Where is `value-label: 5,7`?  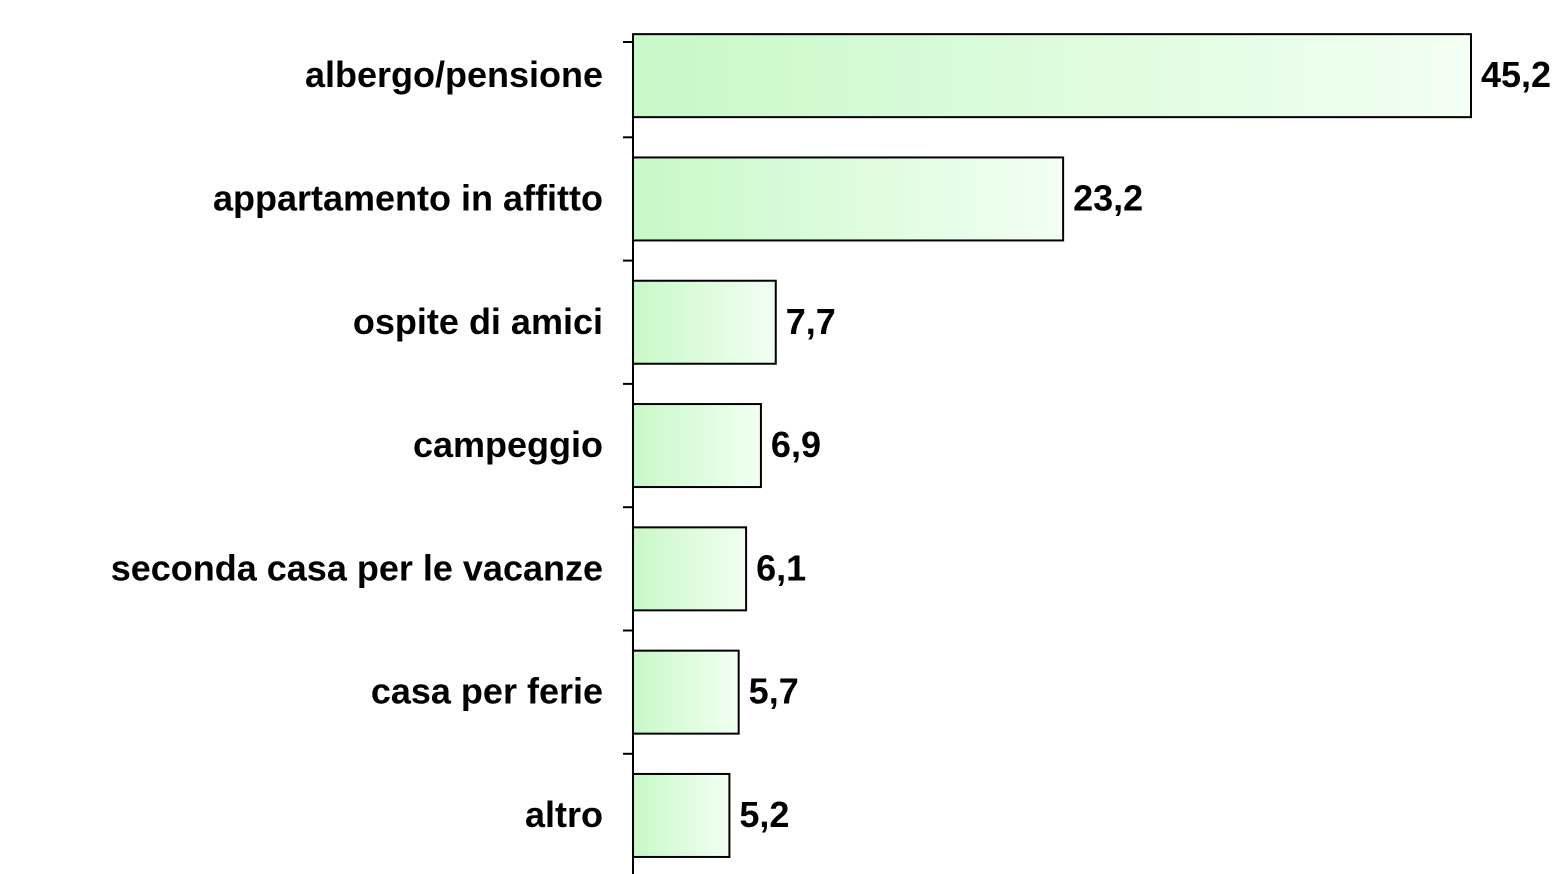 value-label: 5,7 is located at coordinates (774, 691).